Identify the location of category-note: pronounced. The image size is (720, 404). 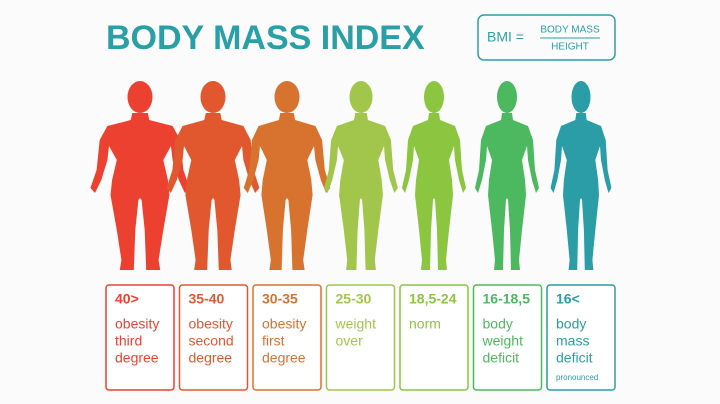
(577, 377).